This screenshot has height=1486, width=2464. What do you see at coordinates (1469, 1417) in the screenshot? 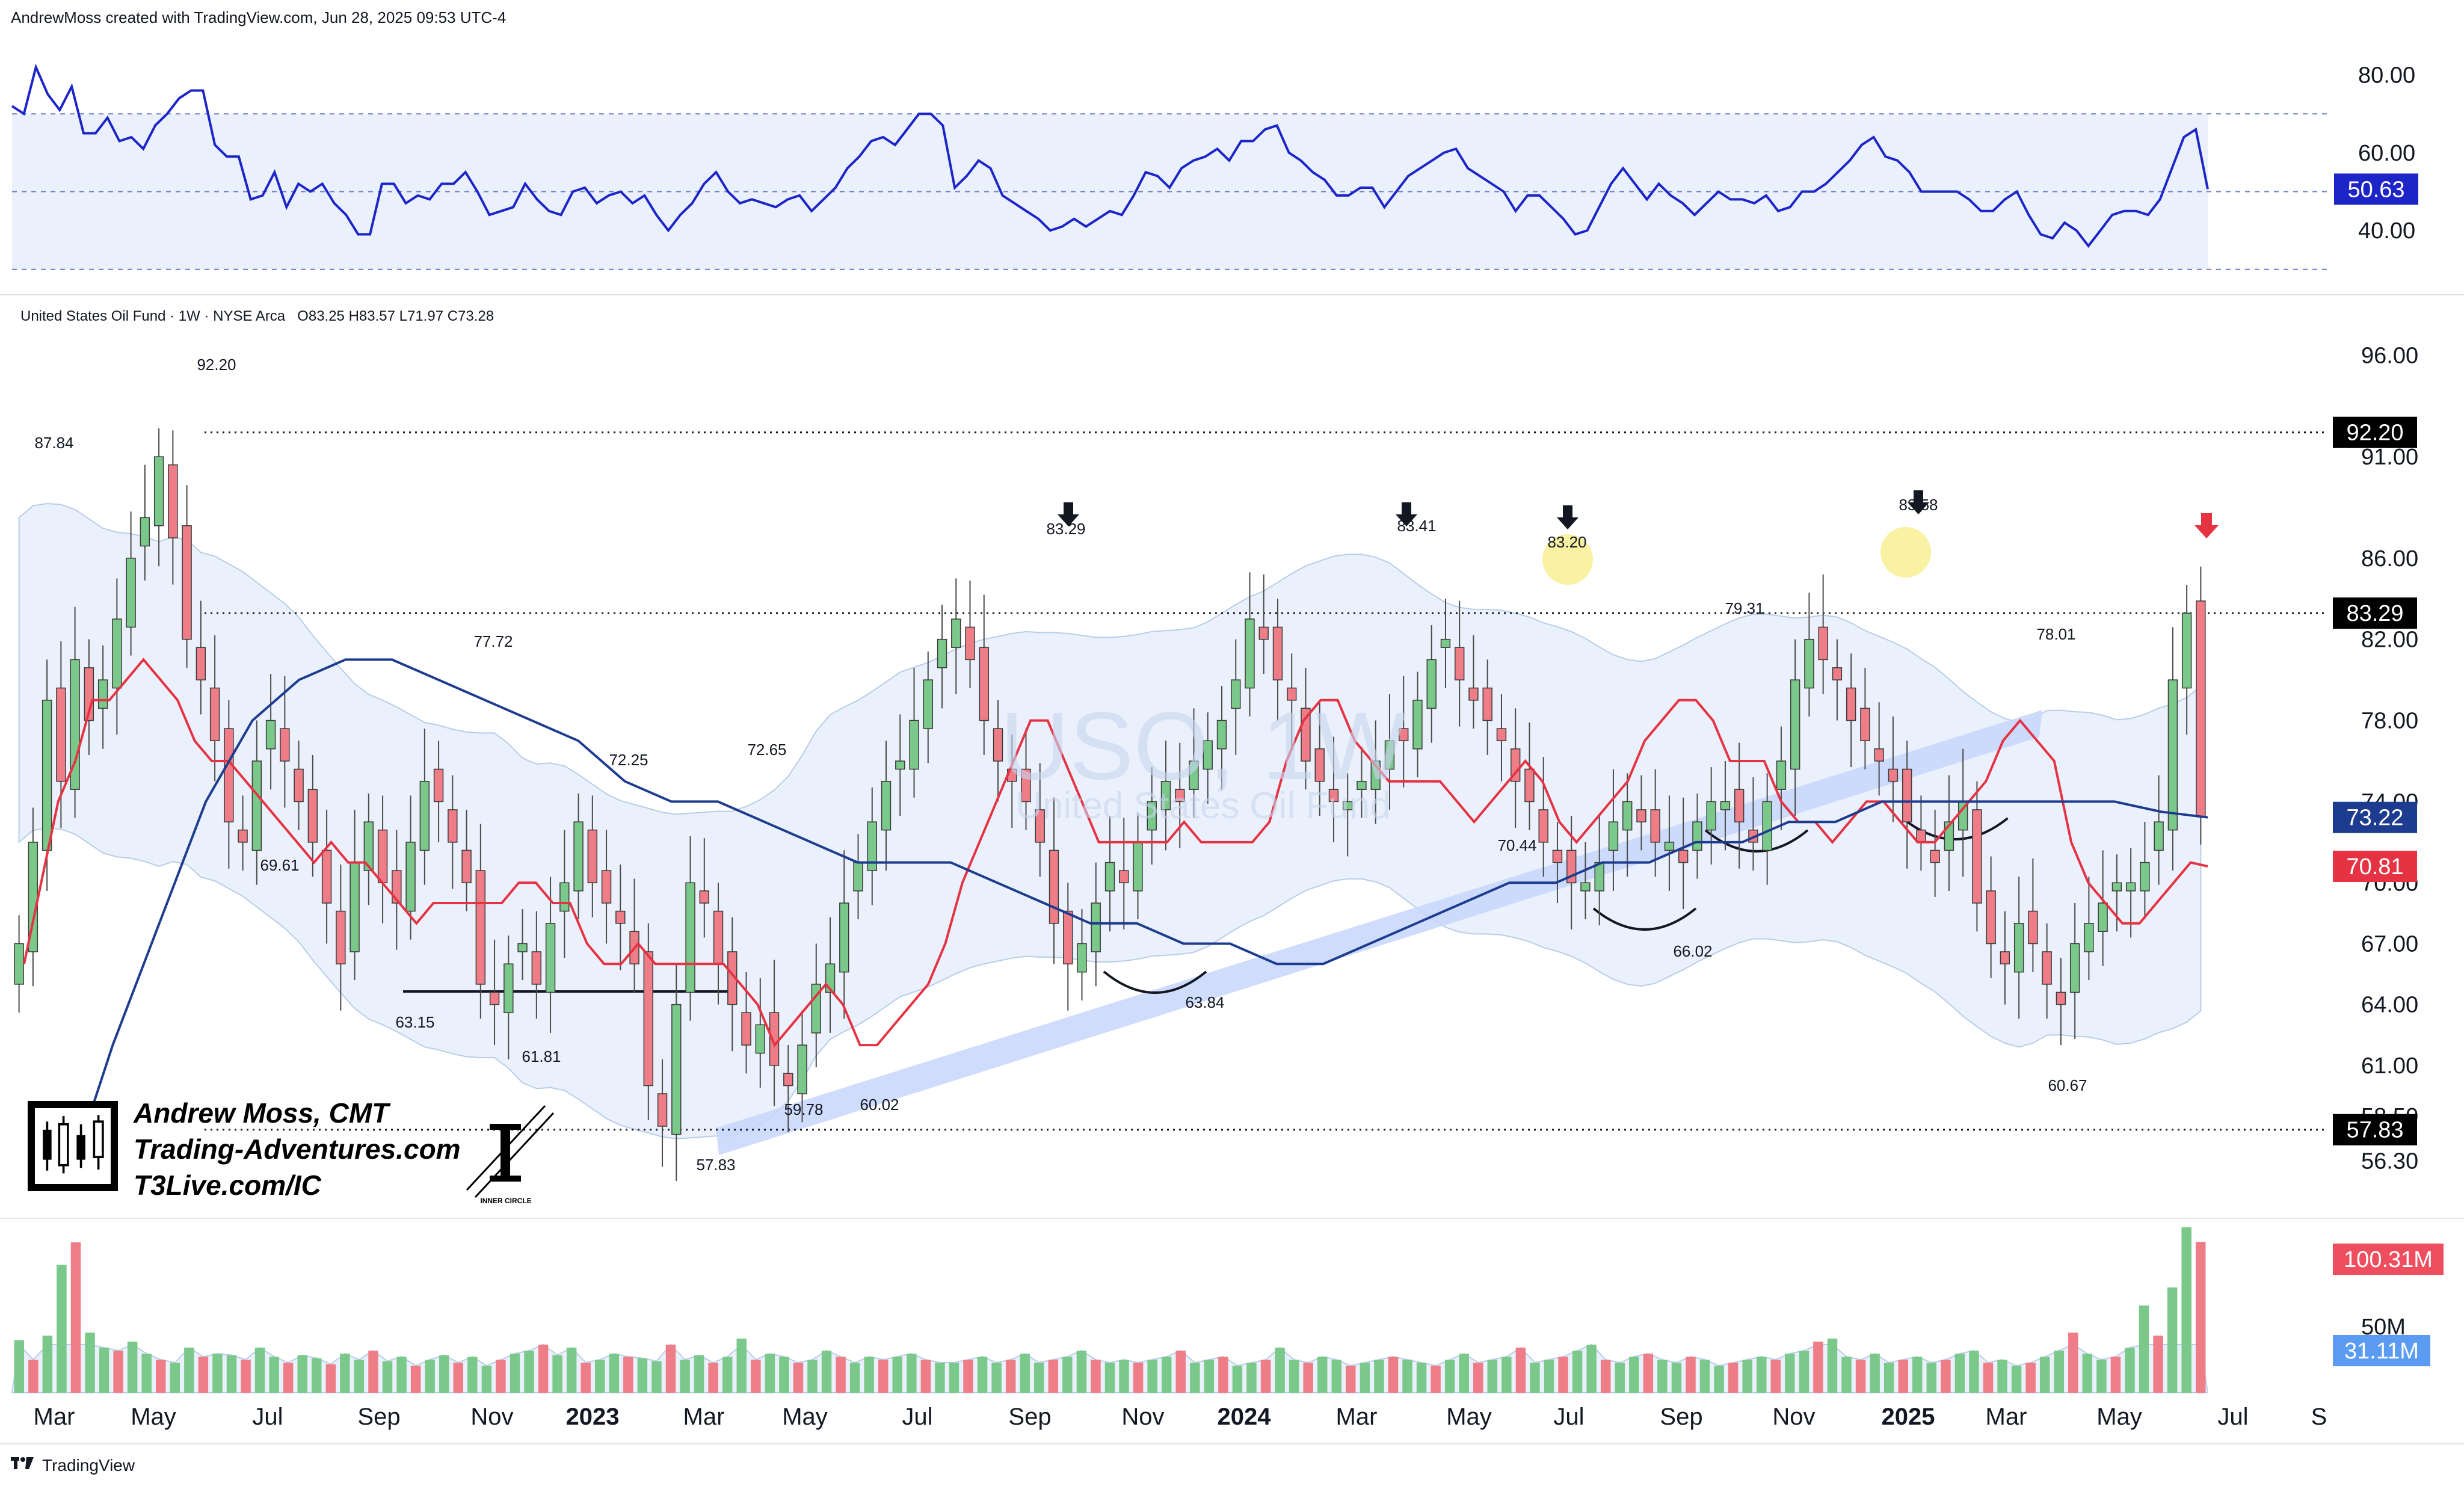
I see `time-axis-label: May` at bounding box center [1469, 1417].